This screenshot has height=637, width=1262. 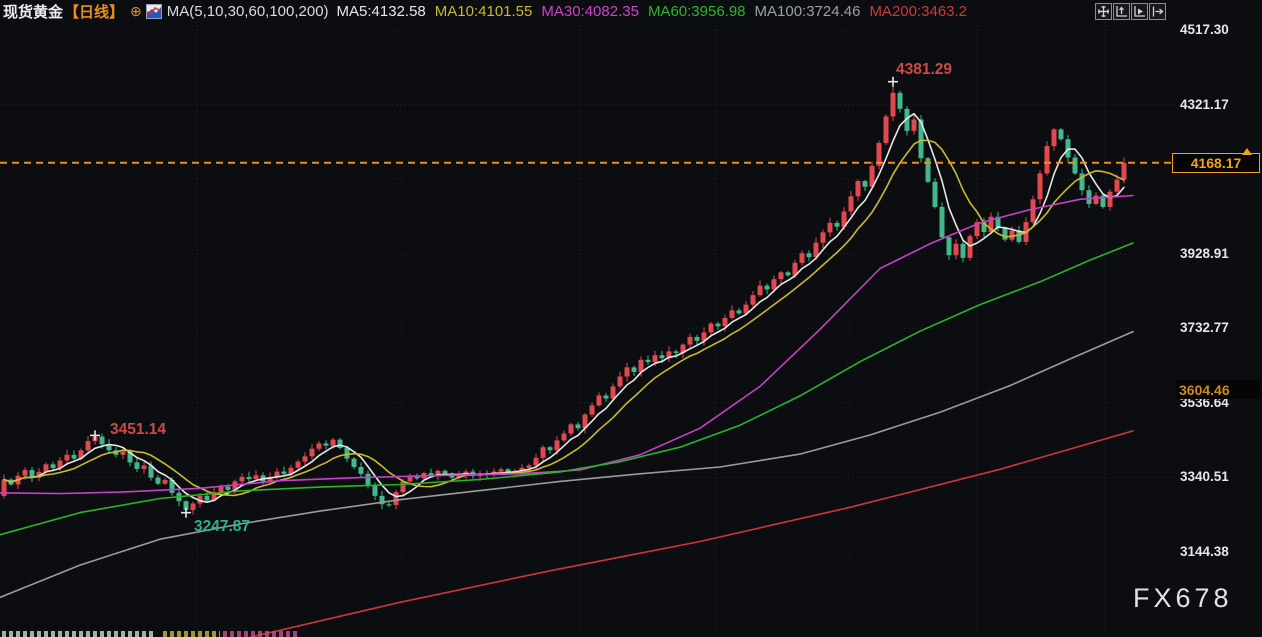 I want to click on move-crosshair-icon, so click(x=1103, y=11).